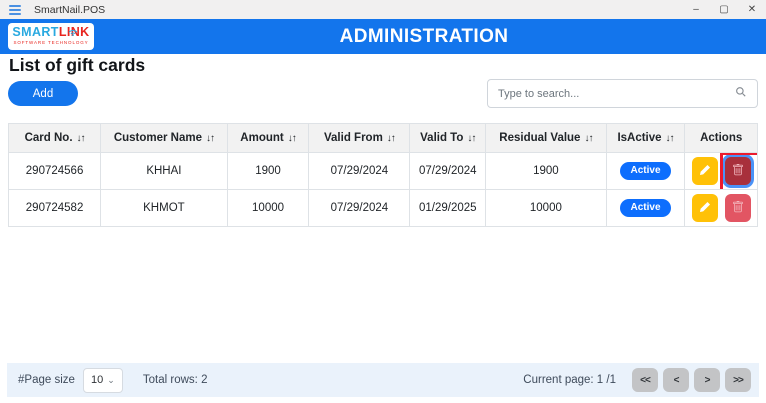 The image size is (766, 403). I want to click on window-controls: – ▢ ✕, so click(724, 9).